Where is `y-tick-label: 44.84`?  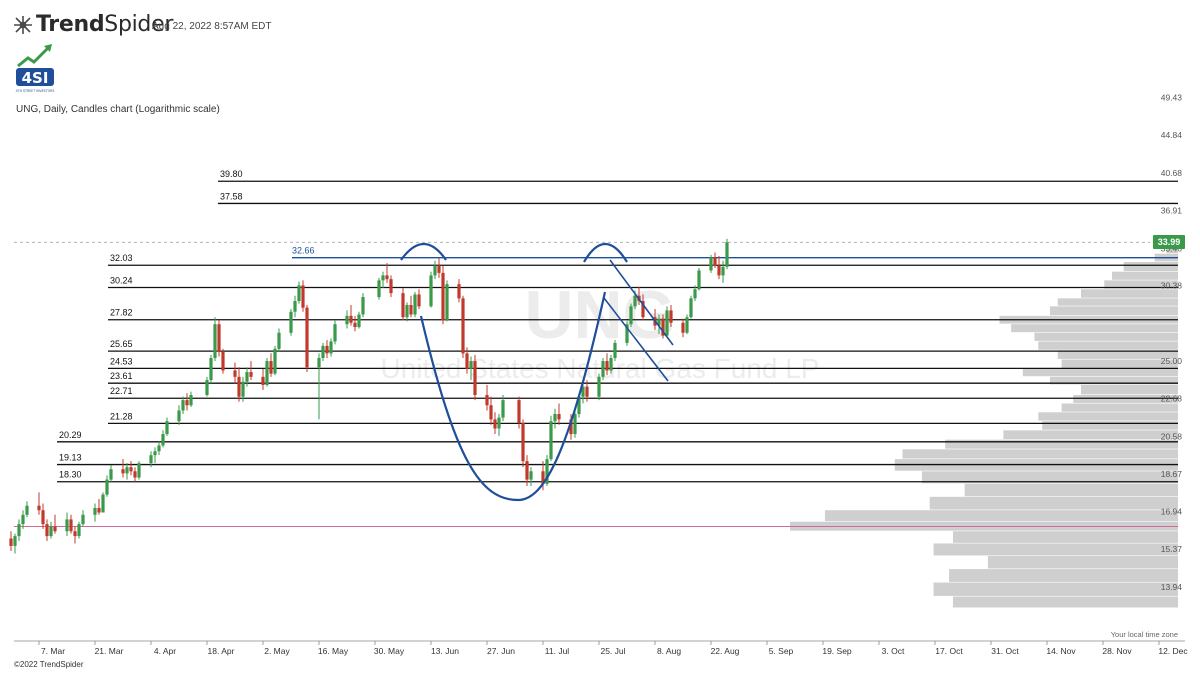
y-tick-label: 44.84 is located at coordinates (1172, 135).